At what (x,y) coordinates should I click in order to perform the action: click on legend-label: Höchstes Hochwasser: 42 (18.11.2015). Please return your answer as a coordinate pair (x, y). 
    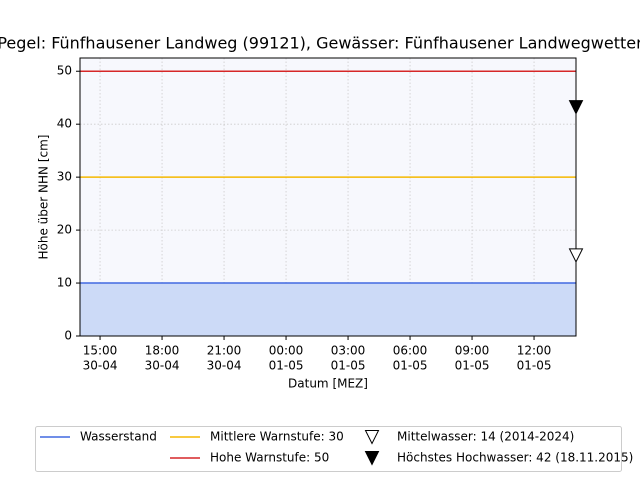
    Looking at the image, I should click on (515, 458).